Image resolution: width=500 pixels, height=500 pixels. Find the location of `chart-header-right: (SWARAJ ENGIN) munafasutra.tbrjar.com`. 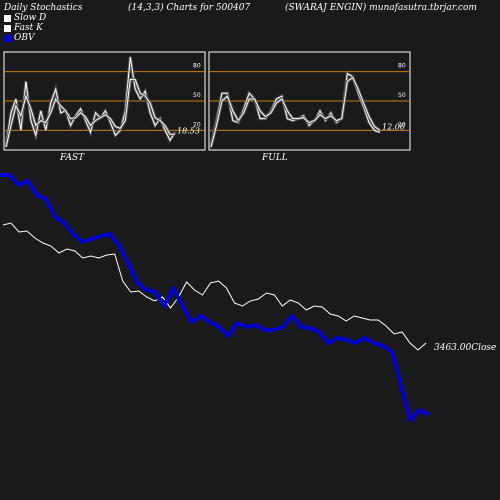

chart-header-right: (SWARAJ ENGIN) munafasutra.tbrjar.com is located at coordinates (381, 8).